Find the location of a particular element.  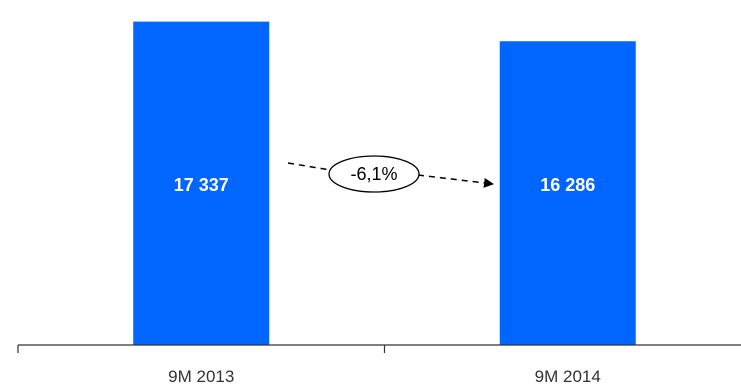

bar-labels-layer: 17 337 16 286 is located at coordinates (385, 185).